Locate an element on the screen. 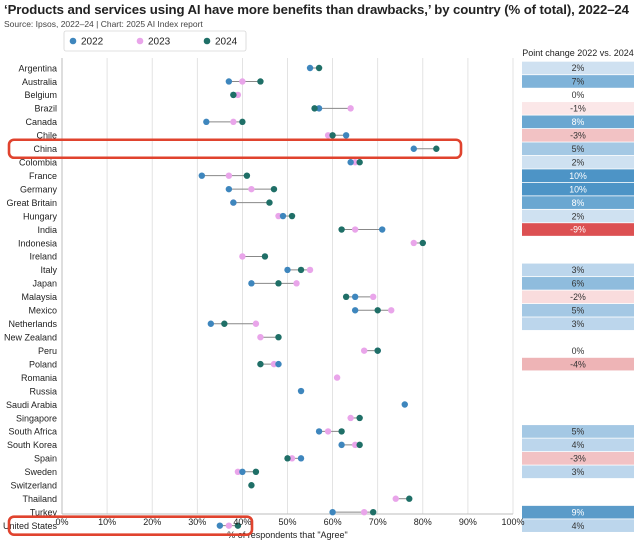  country-label-netherlands: Netherlands is located at coordinates (32, 324).